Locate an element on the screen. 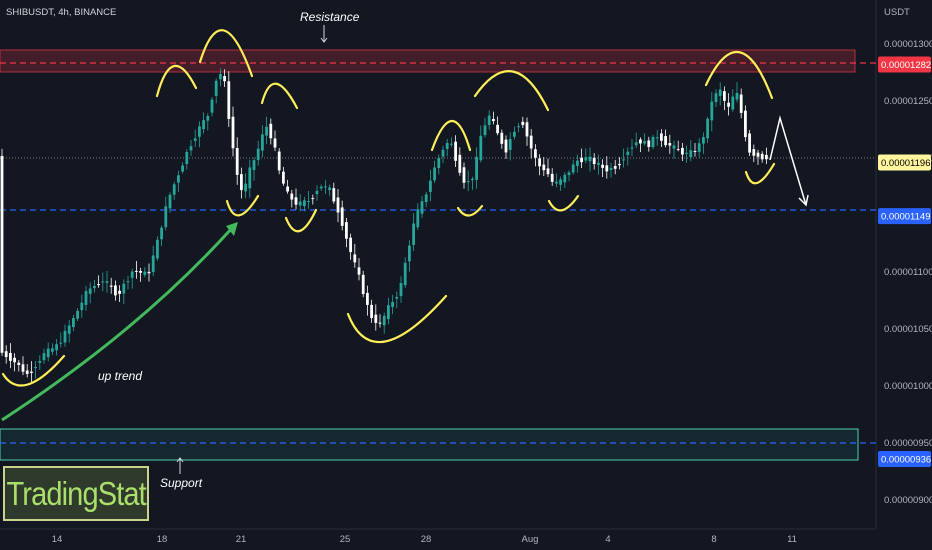 The image size is (932, 550). time-tick-label: 18 is located at coordinates (162, 539).